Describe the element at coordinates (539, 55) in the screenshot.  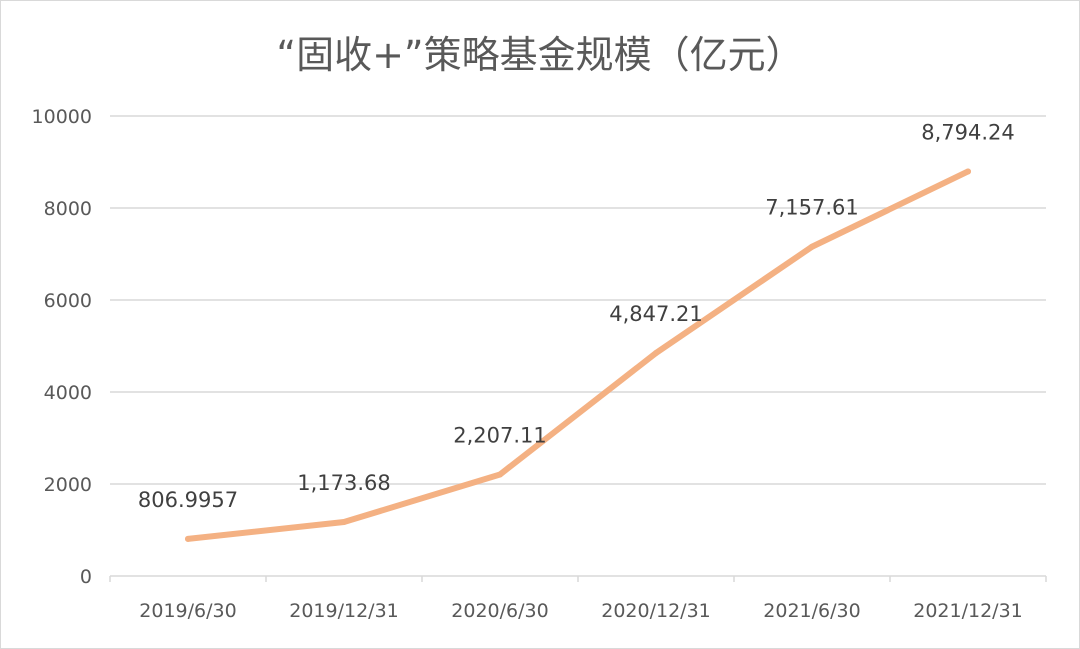
I see `chart-title: “固收+”策略基金规模（亿元）` at that location.